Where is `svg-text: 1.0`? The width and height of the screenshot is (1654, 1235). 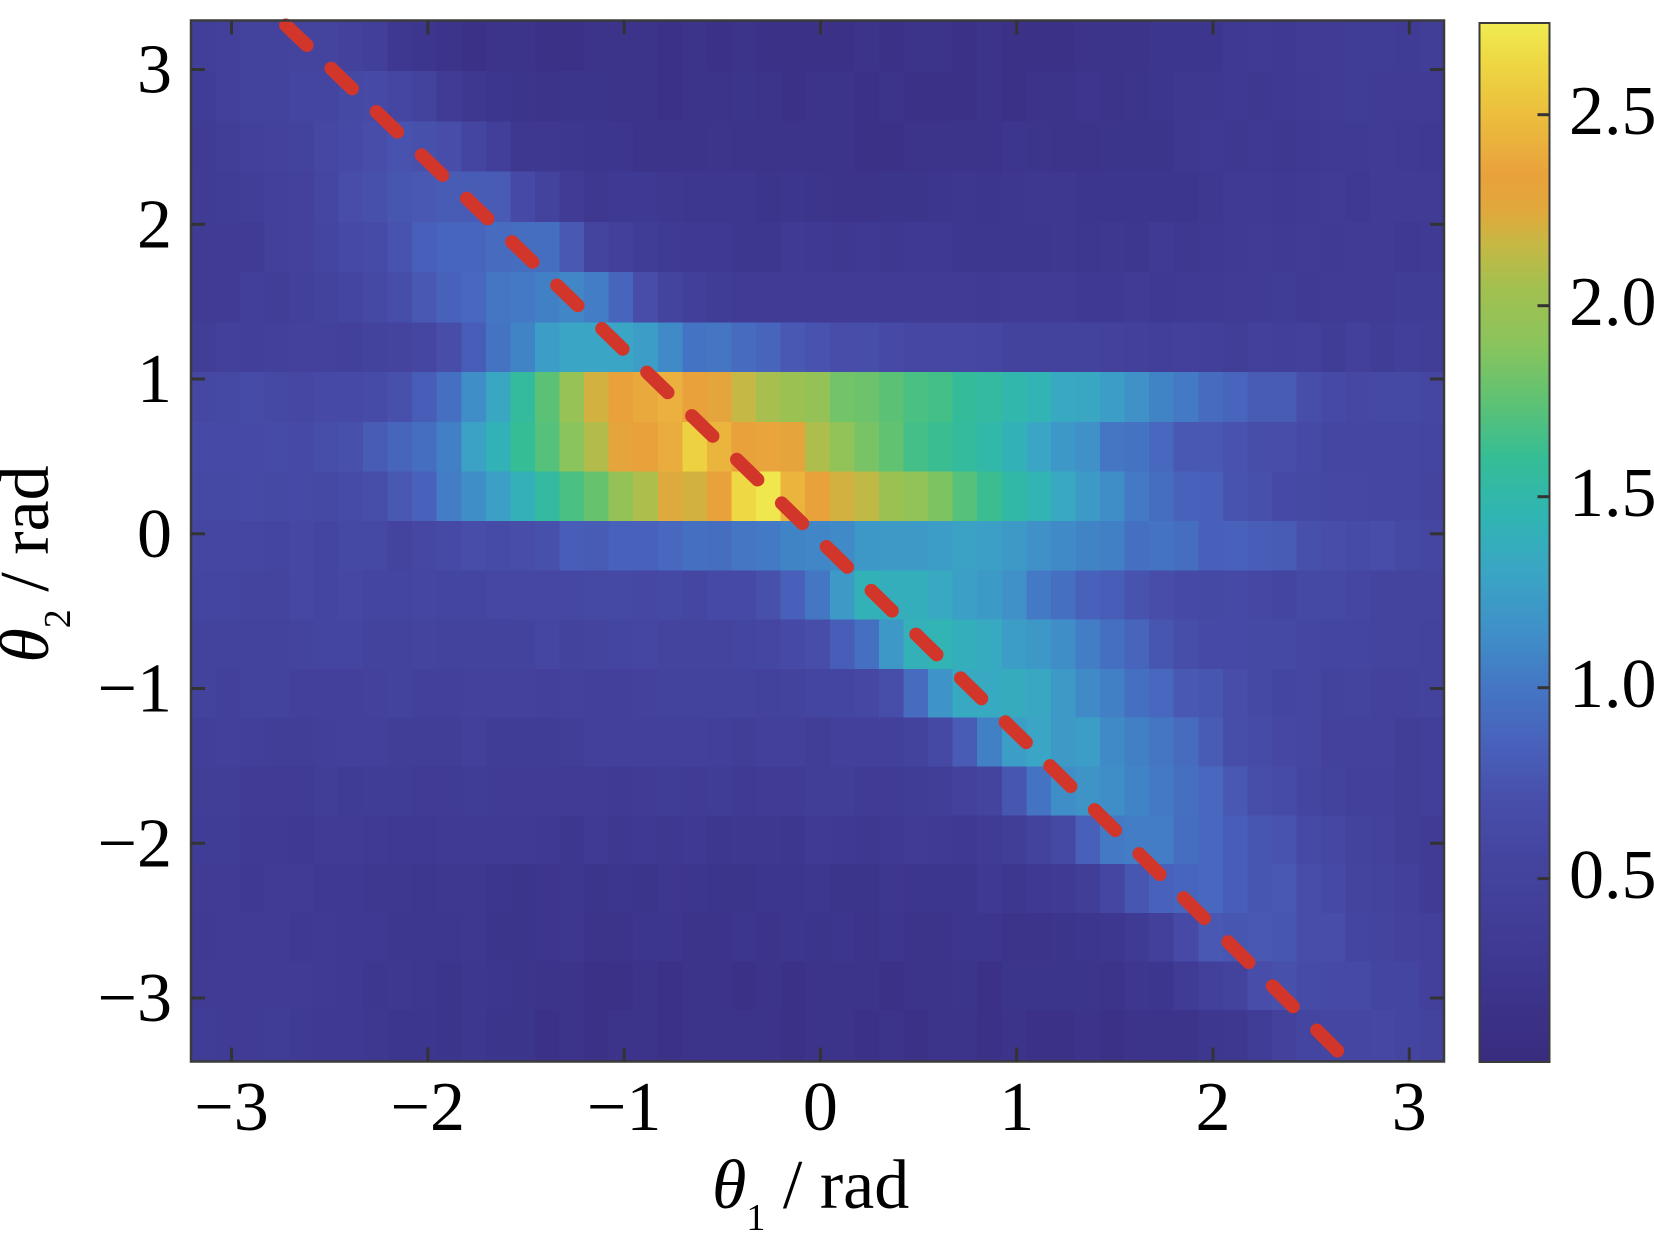 svg-text: 1.0 is located at coordinates (1611, 684).